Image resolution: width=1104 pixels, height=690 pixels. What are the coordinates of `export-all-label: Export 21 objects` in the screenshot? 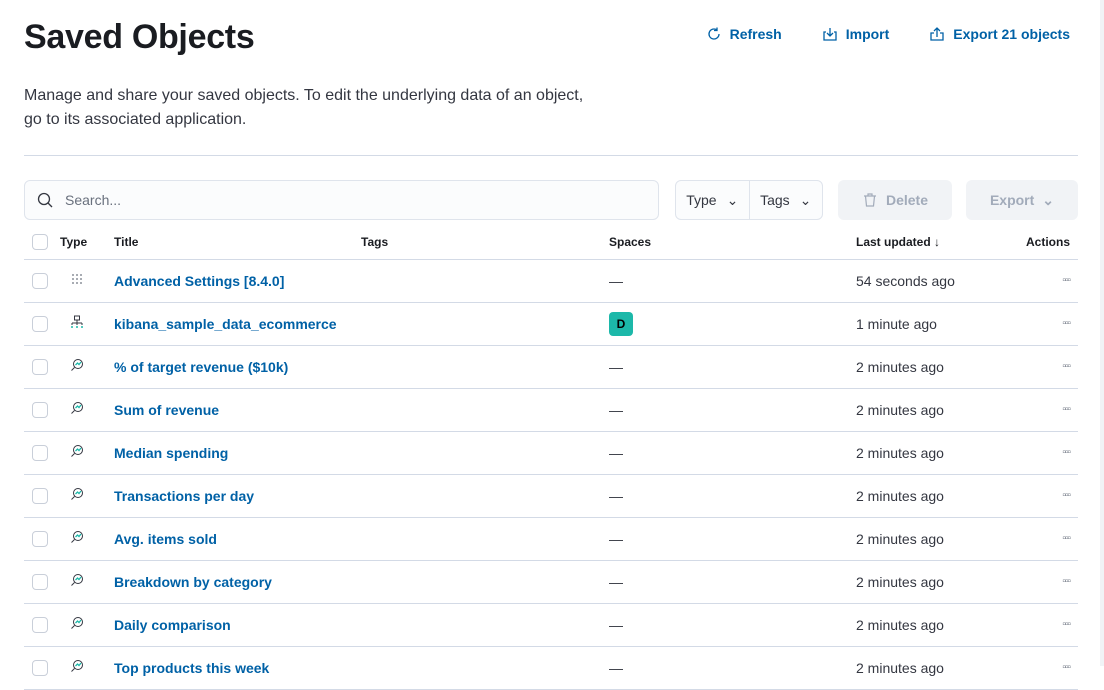 It's located at (1011, 34).